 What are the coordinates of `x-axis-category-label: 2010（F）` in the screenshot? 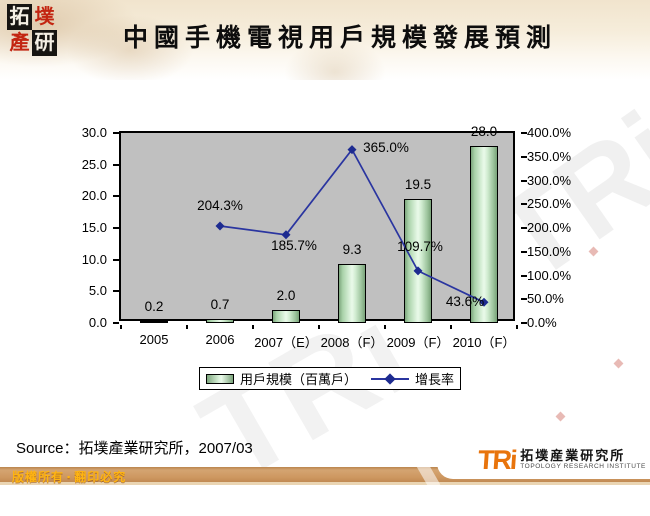 It's located at (484, 342).